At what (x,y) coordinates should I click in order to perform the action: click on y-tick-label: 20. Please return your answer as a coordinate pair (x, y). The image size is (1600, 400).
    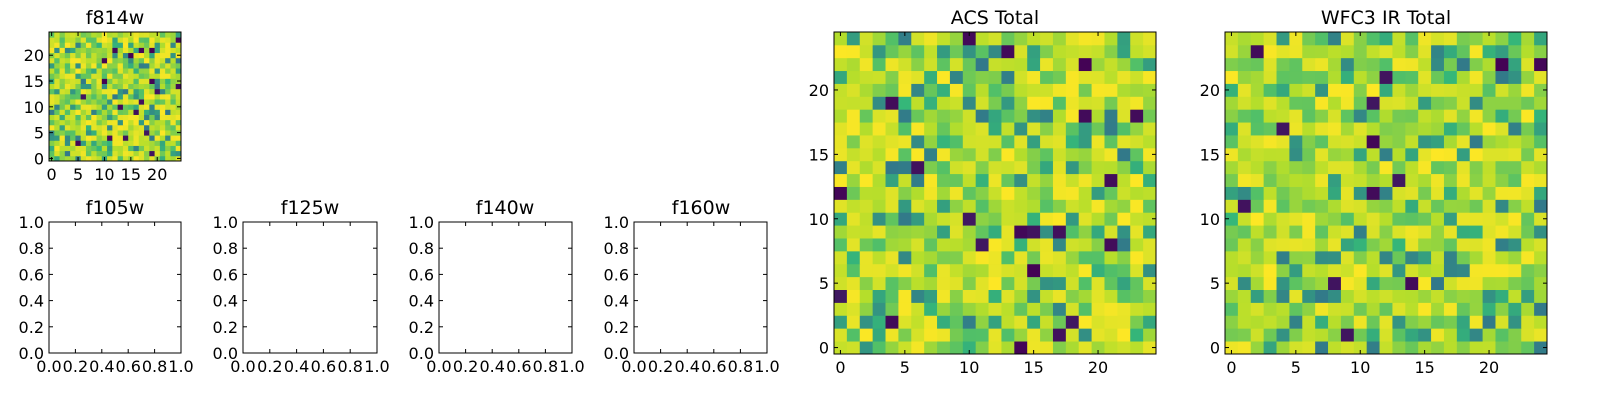
    Looking at the image, I should click on (1210, 90).